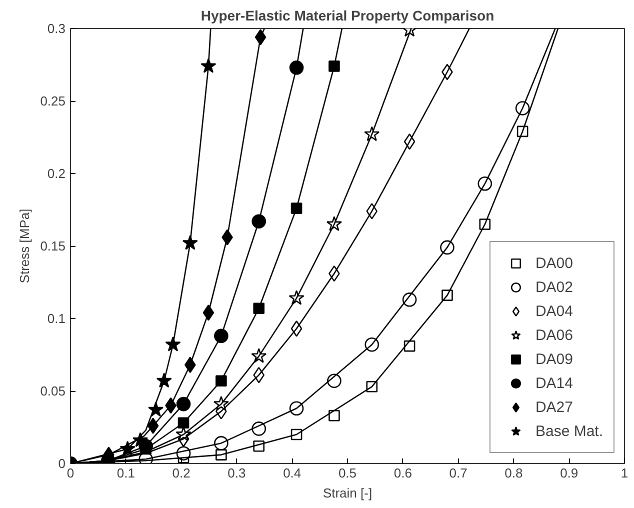  What do you see at coordinates (56, 28) in the screenshot?
I see `y-tick-label: 0.3` at bounding box center [56, 28].